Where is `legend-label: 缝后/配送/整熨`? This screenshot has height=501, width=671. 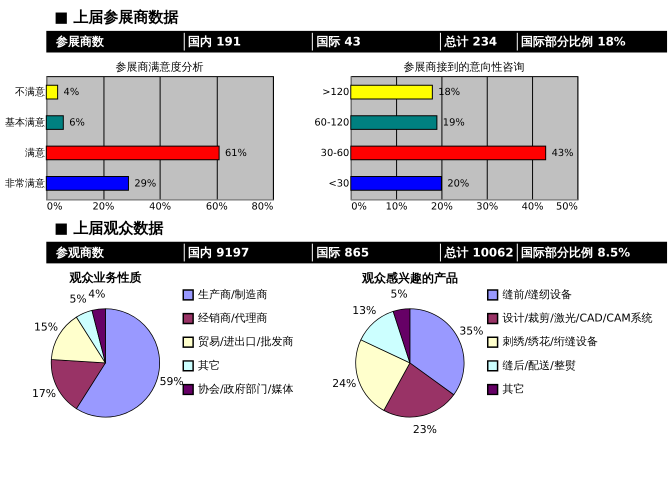
legend-label: 缝后/配送/整熨 is located at coordinates (539, 365).